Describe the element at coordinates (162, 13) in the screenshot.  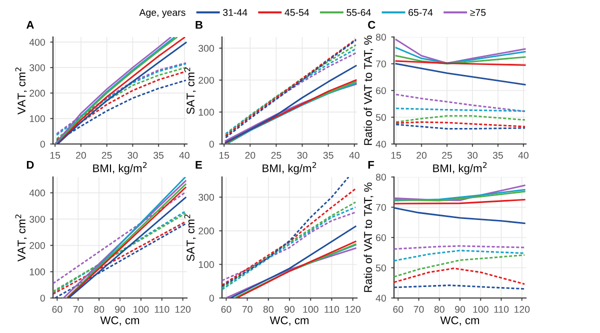
I see `legend-title: Age, years` at that location.